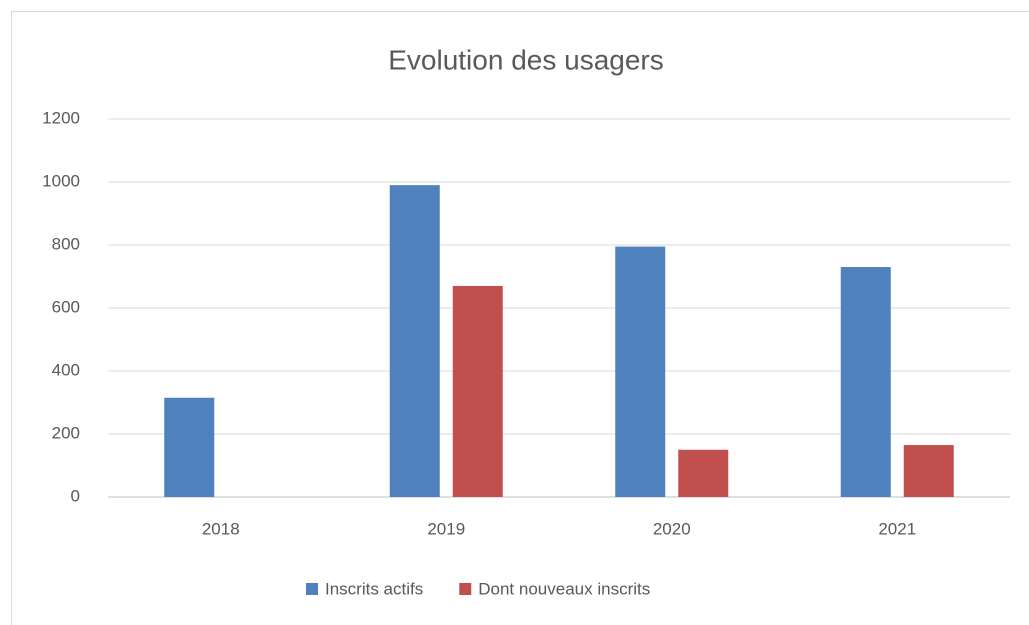  Describe the element at coordinates (66, 432) in the screenshot. I see `y-tick-label: 200` at that location.